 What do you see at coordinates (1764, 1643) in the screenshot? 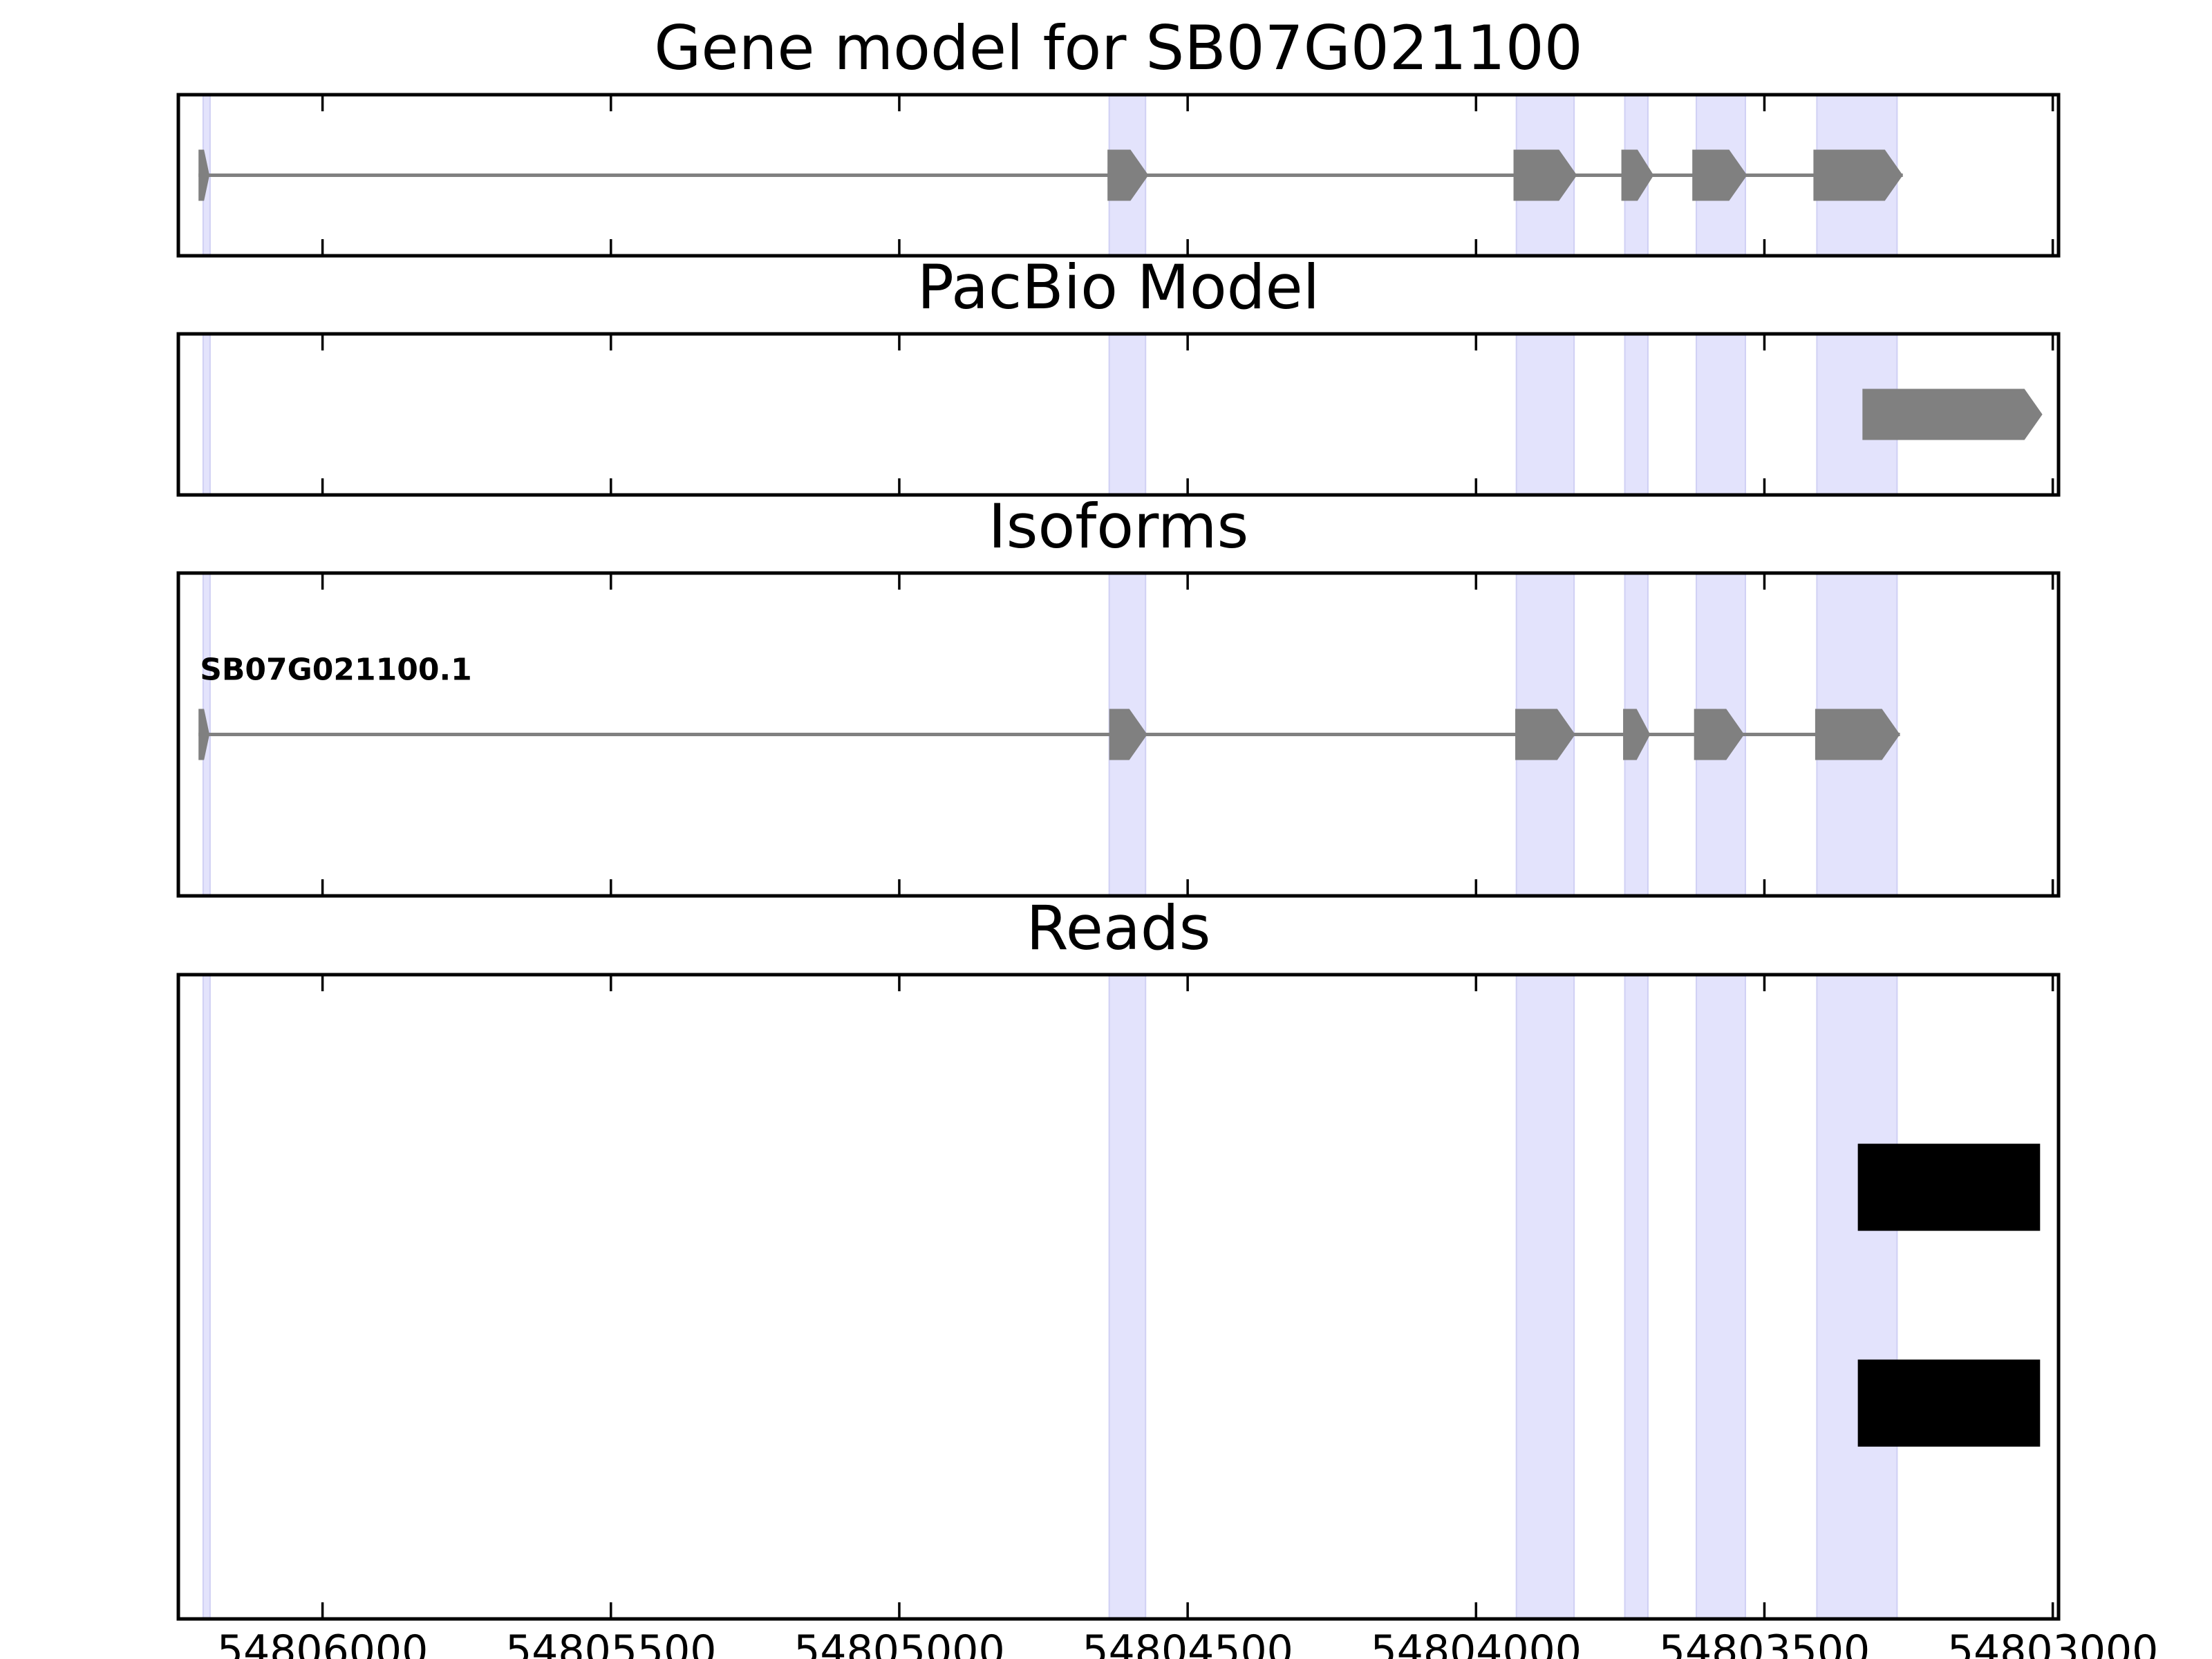
I see `x-tick-label: 54803500` at bounding box center [1764, 1643].